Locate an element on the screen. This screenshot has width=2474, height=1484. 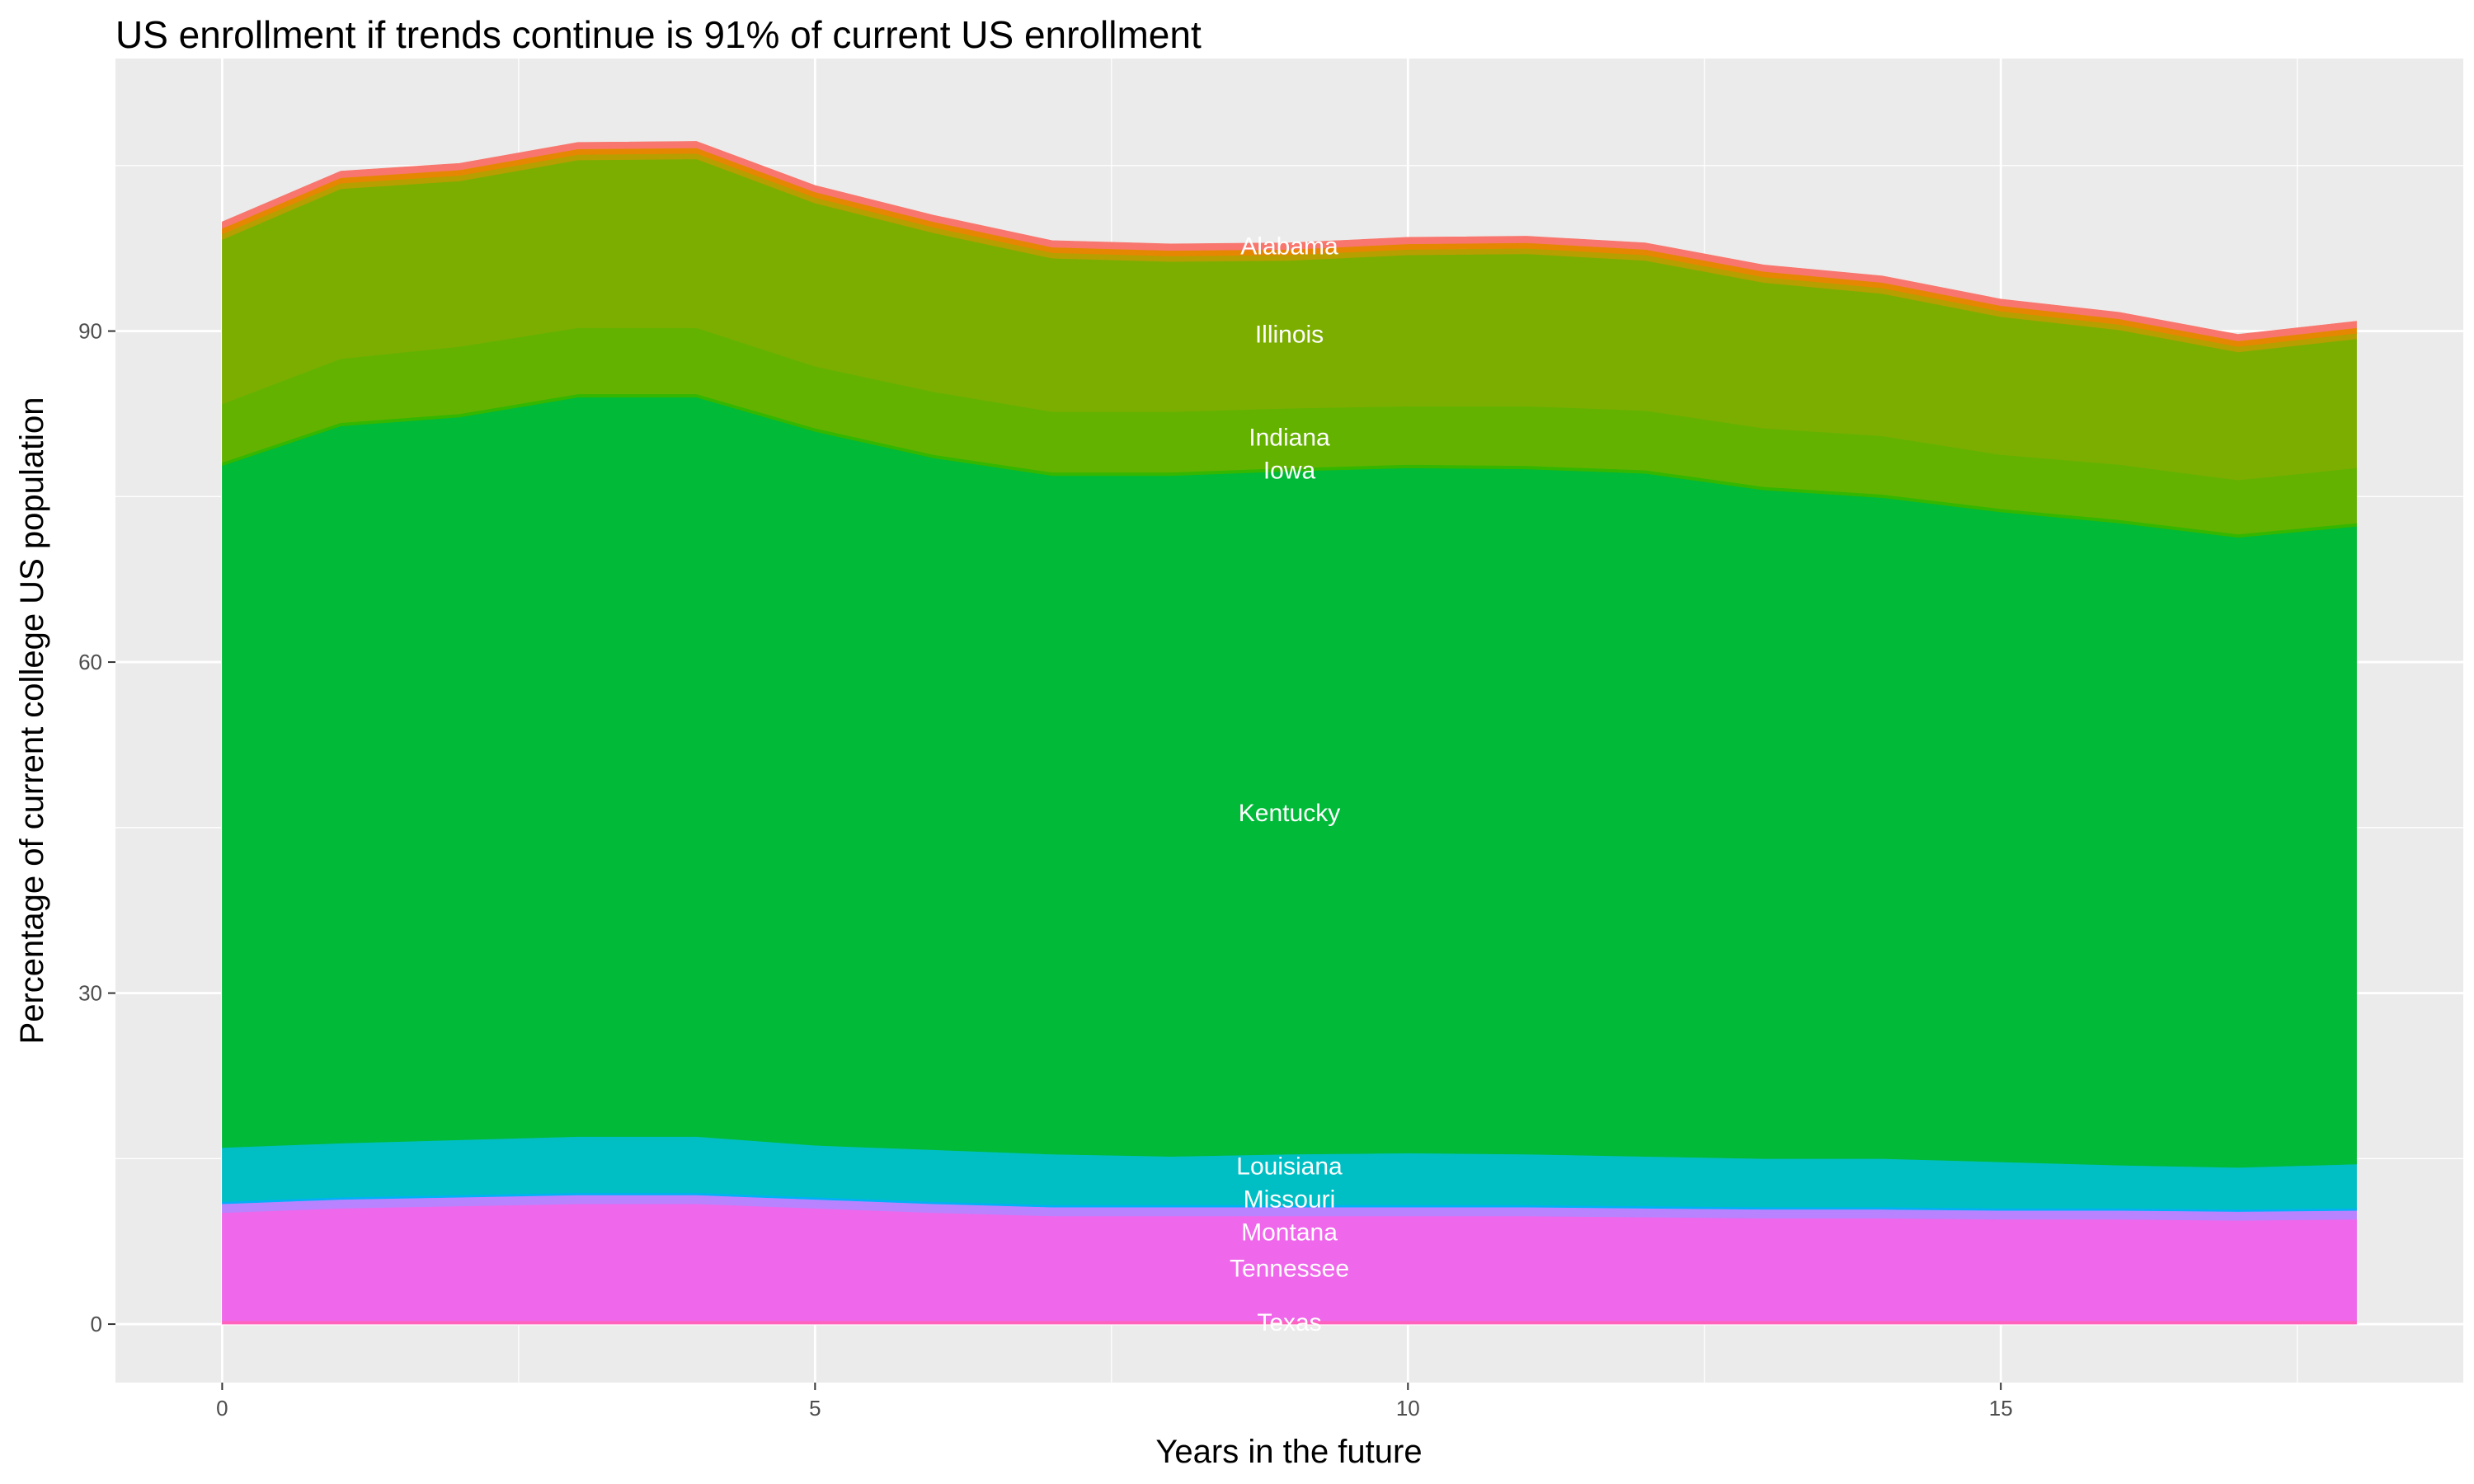
series-label-montana: Montana is located at coordinates (1289, 1232).